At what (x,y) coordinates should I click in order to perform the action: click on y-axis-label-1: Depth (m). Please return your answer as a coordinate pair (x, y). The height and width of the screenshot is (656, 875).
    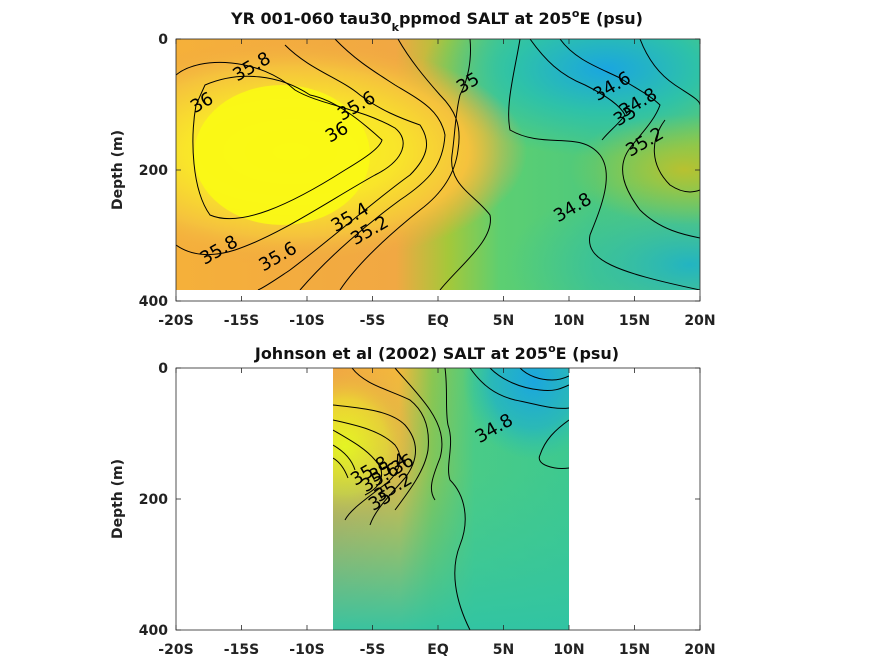
    Looking at the image, I should click on (118, 170).